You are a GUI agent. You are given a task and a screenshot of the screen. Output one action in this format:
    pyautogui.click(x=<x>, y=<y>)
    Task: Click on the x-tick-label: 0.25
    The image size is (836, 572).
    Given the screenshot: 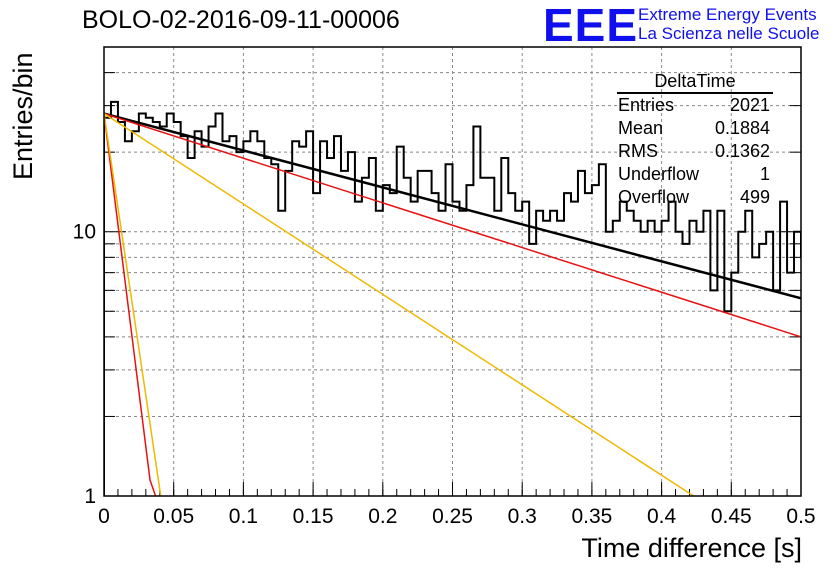 What is the action you would take?
    pyautogui.click(x=452, y=516)
    